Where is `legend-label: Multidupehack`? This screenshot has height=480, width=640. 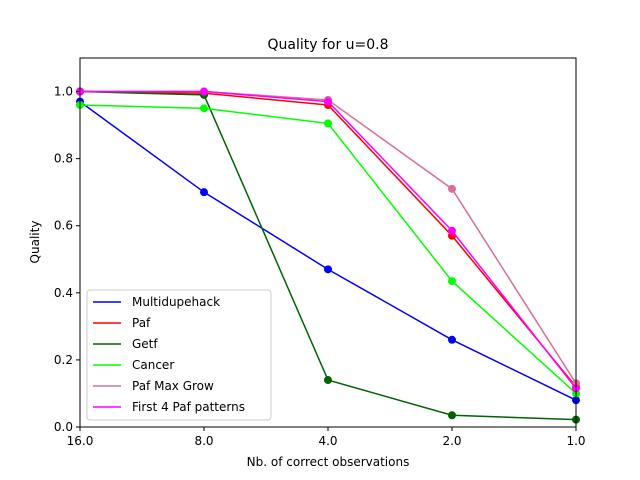 legend-label: Multidupehack is located at coordinates (176, 302).